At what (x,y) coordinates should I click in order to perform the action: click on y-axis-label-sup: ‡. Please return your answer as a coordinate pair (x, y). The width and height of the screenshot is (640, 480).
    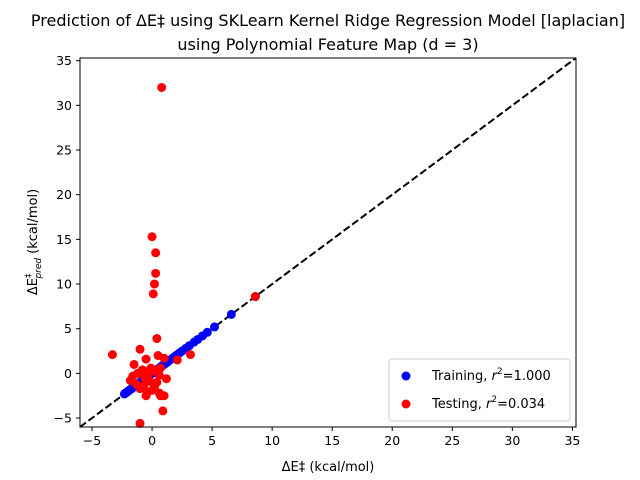
    Looking at the image, I should click on (29, 275).